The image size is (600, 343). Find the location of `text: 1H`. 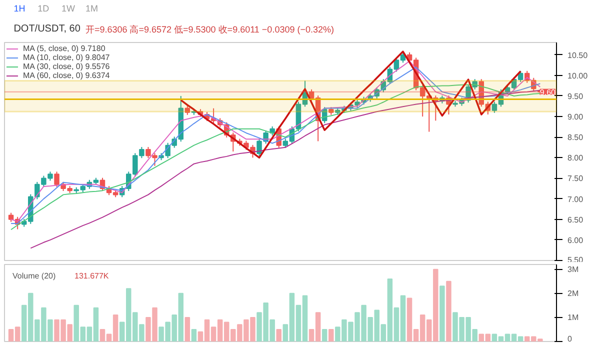

text: 1H is located at coordinates (20, 9).